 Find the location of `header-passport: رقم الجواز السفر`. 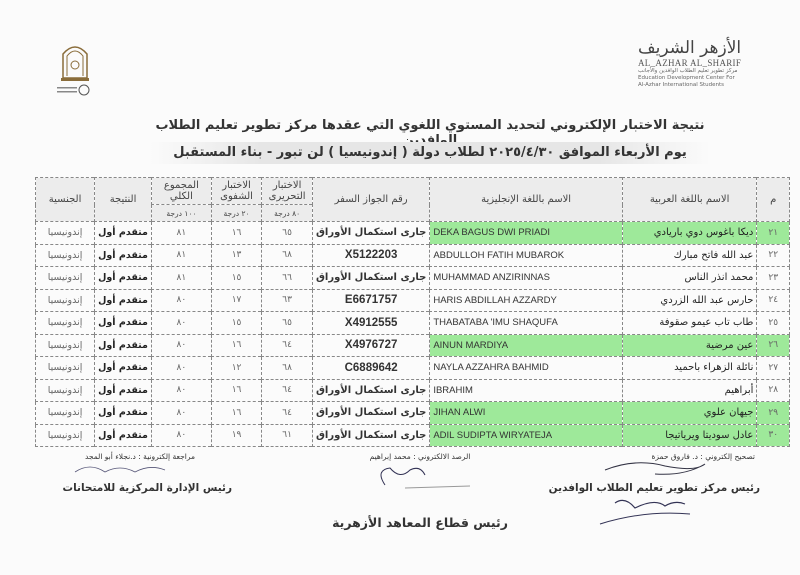

header-passport: رقم الجواز السفر is located at coordinates (371, 199).